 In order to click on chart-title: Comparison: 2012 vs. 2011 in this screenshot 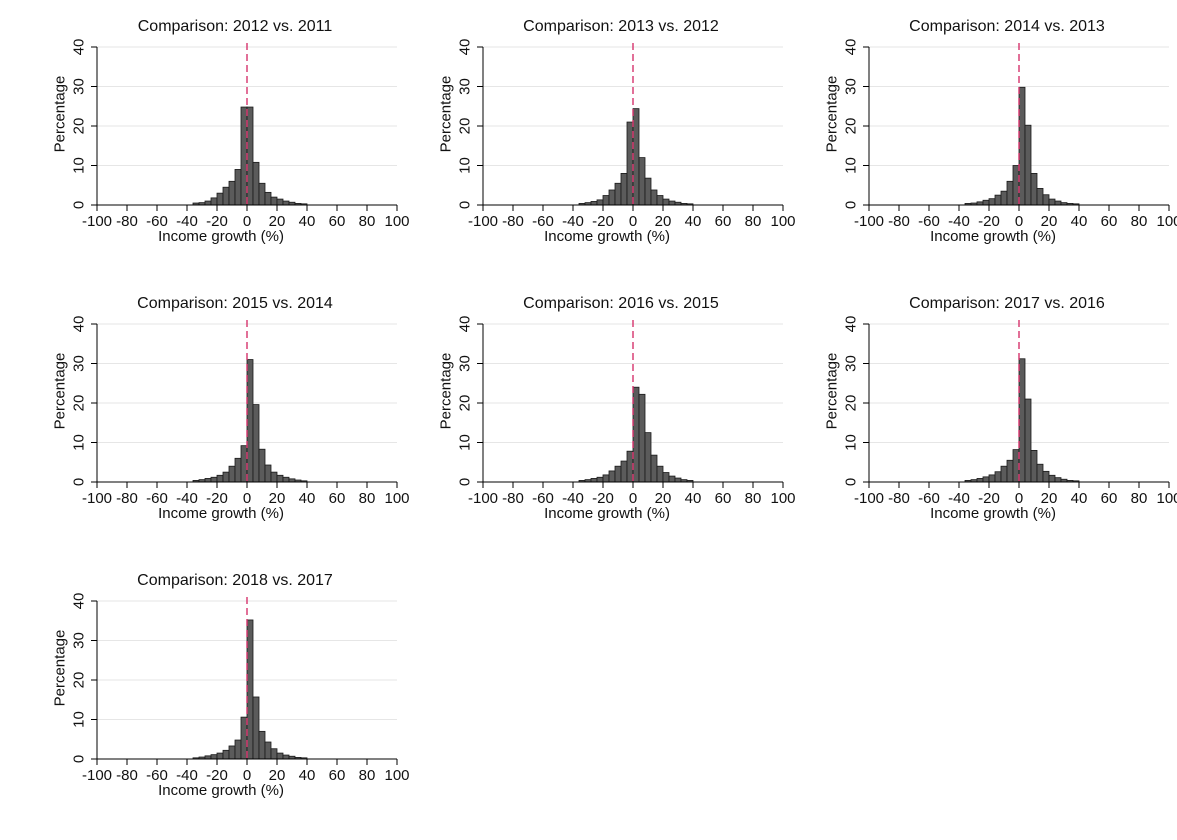, I will do `click(235, 26)`.